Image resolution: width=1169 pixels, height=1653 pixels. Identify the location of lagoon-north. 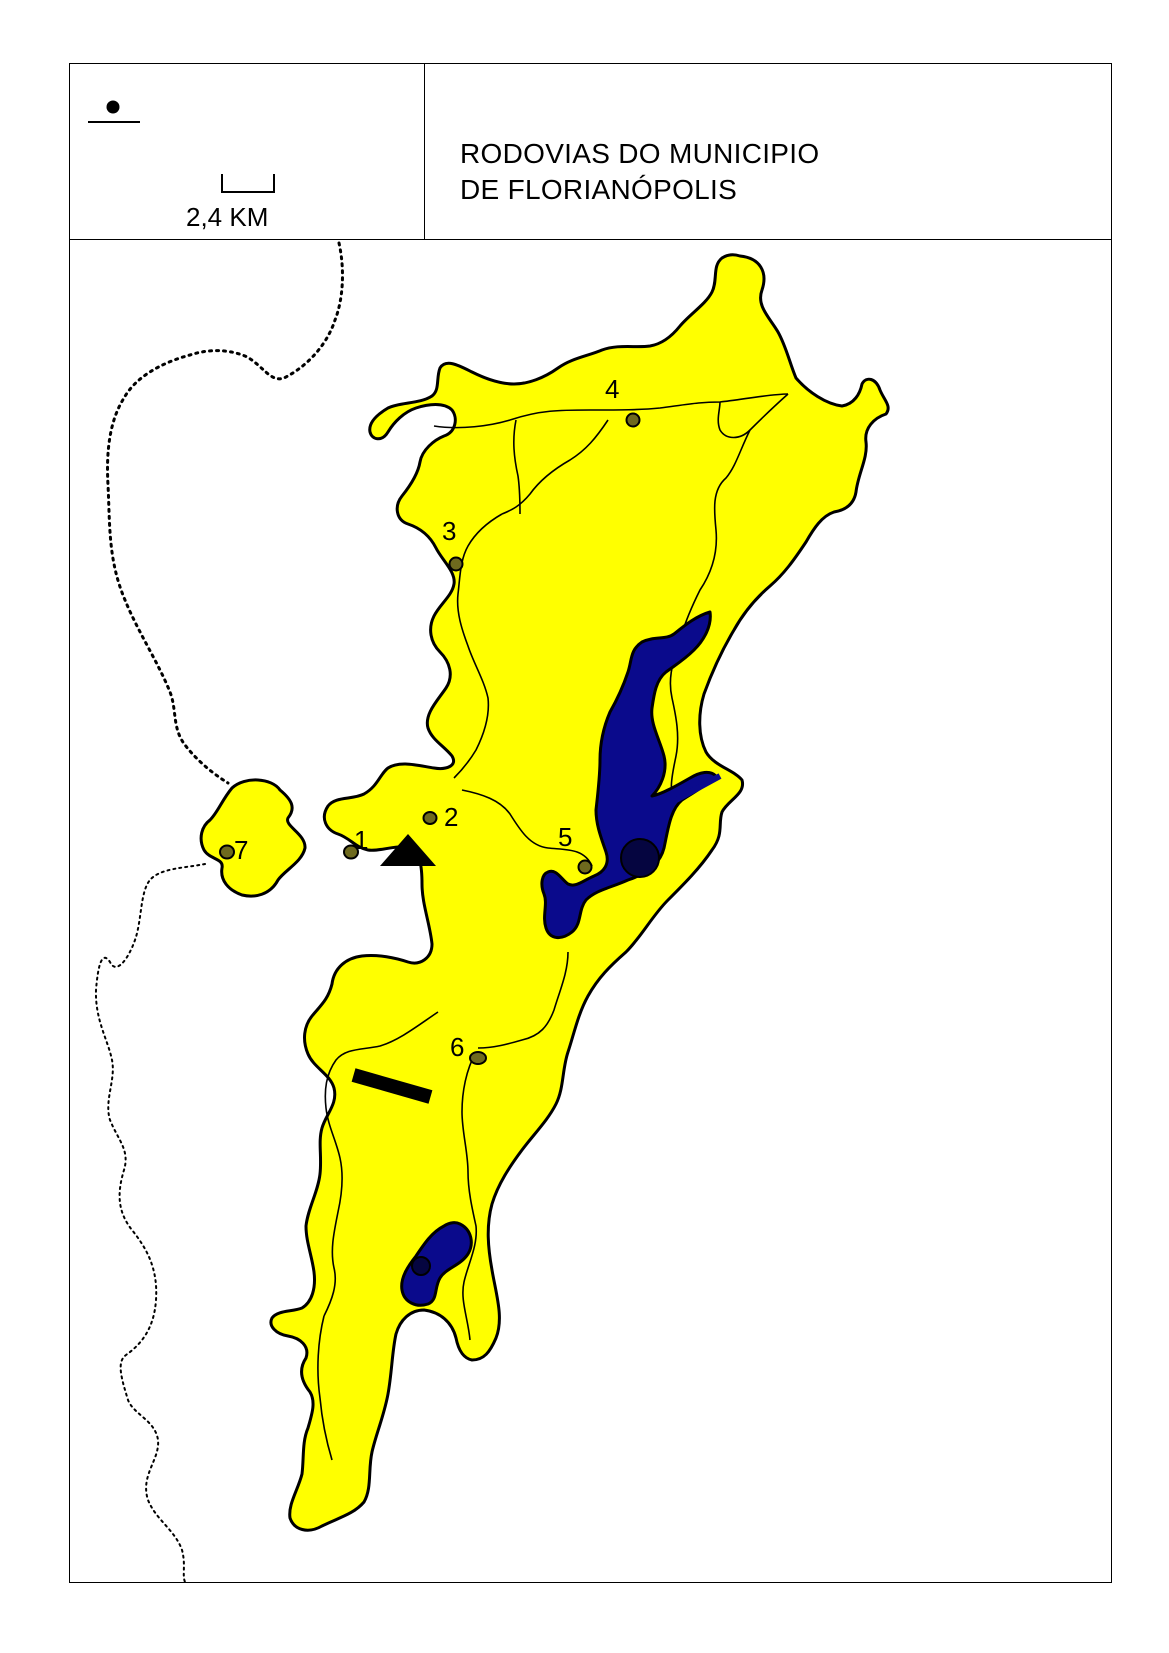
(629, 774).